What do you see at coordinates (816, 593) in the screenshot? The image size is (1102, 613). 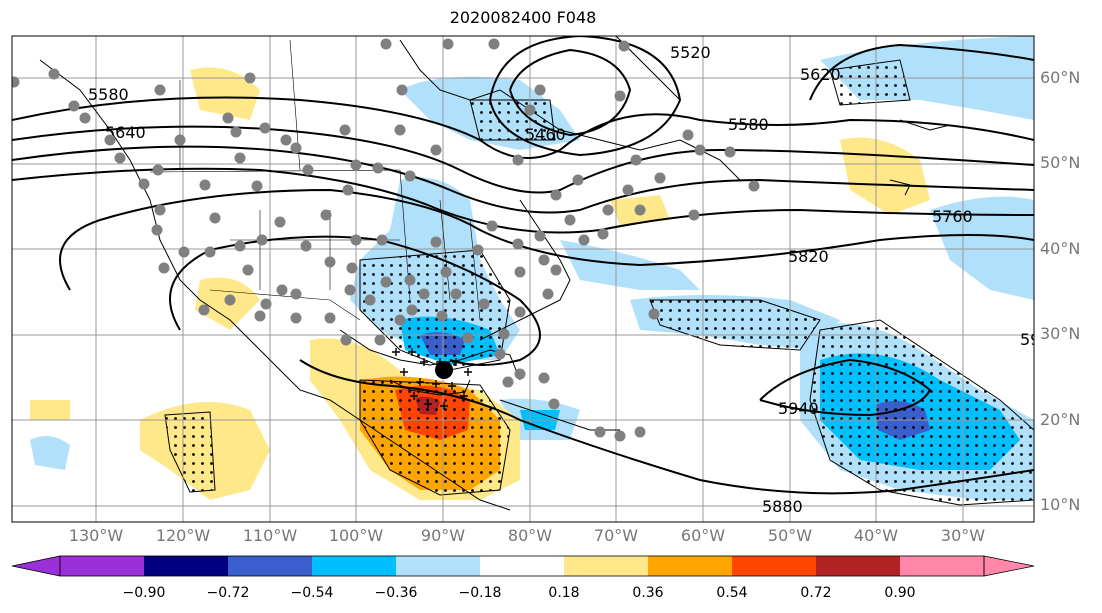 I see `colorbar-tick-label: 0.72` at bounding box center [816, 593].